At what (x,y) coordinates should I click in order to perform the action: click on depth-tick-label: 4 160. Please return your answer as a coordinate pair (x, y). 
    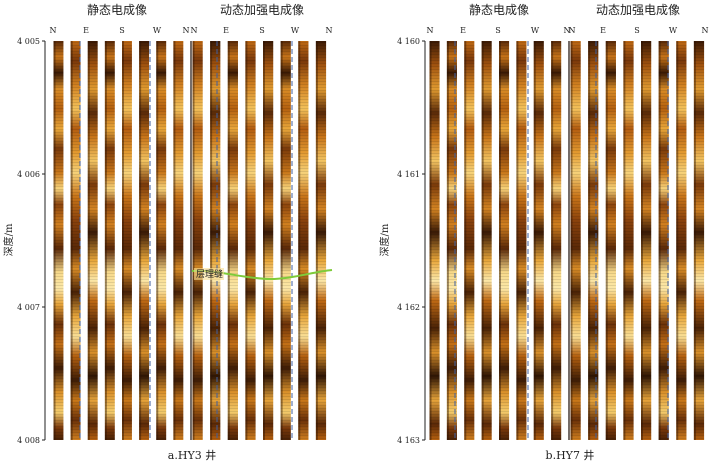
    Looking at the image, I should click on (408, 41).